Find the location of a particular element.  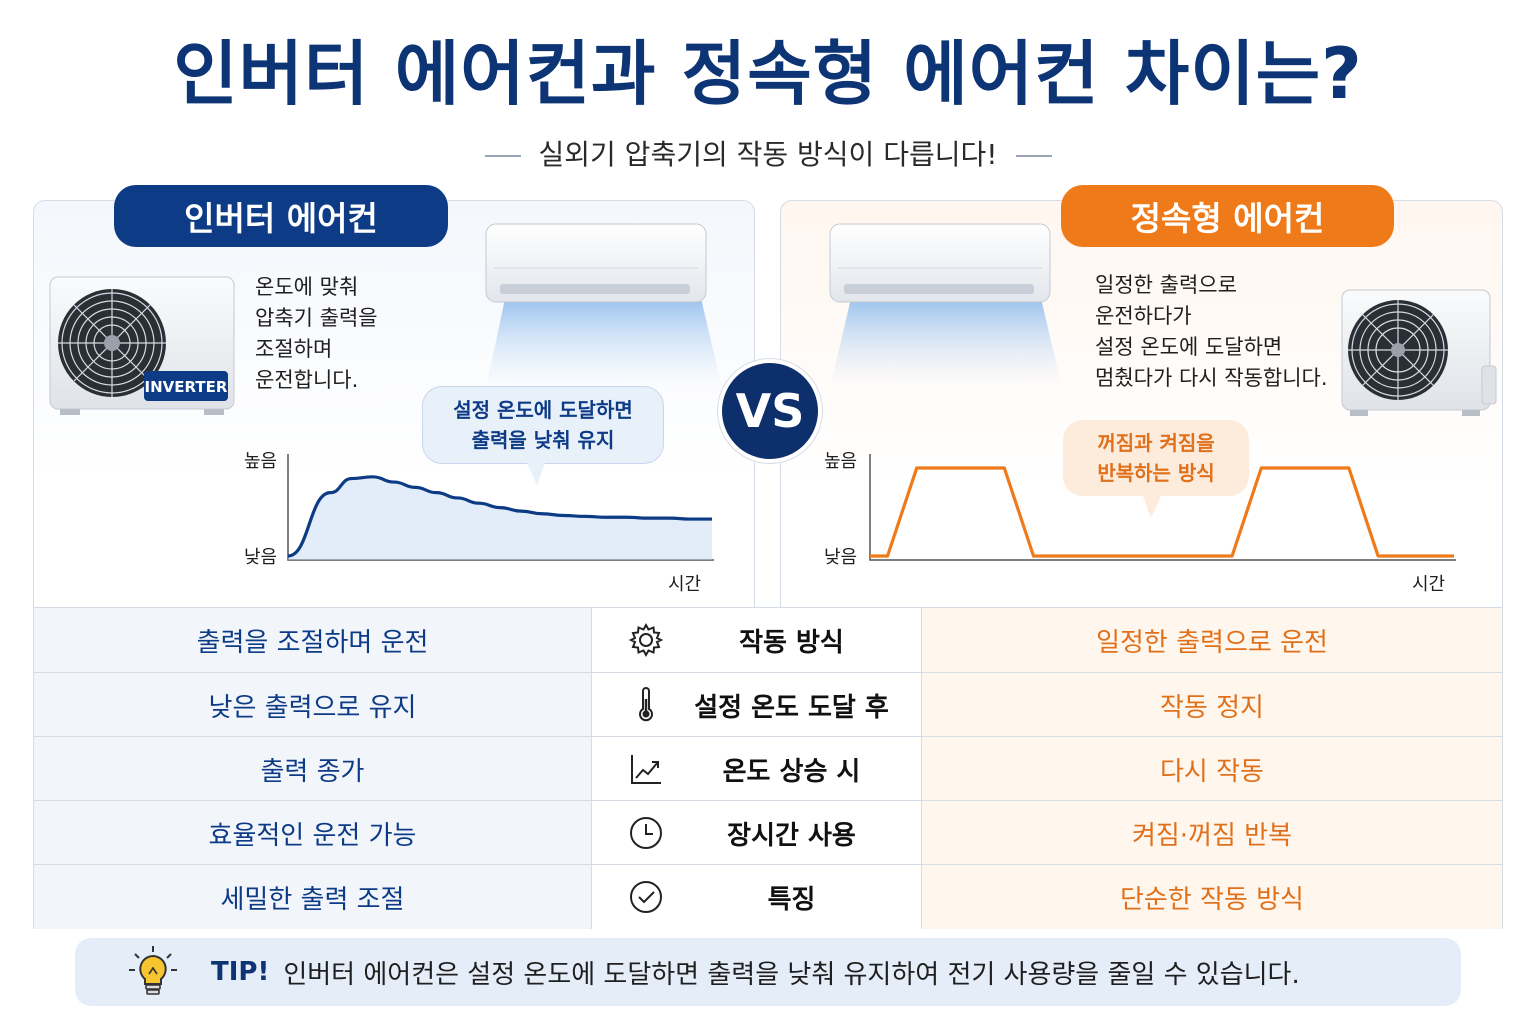

inverter-cell: 낮은 출력으로 유지 is located at coordinates (312, 705).